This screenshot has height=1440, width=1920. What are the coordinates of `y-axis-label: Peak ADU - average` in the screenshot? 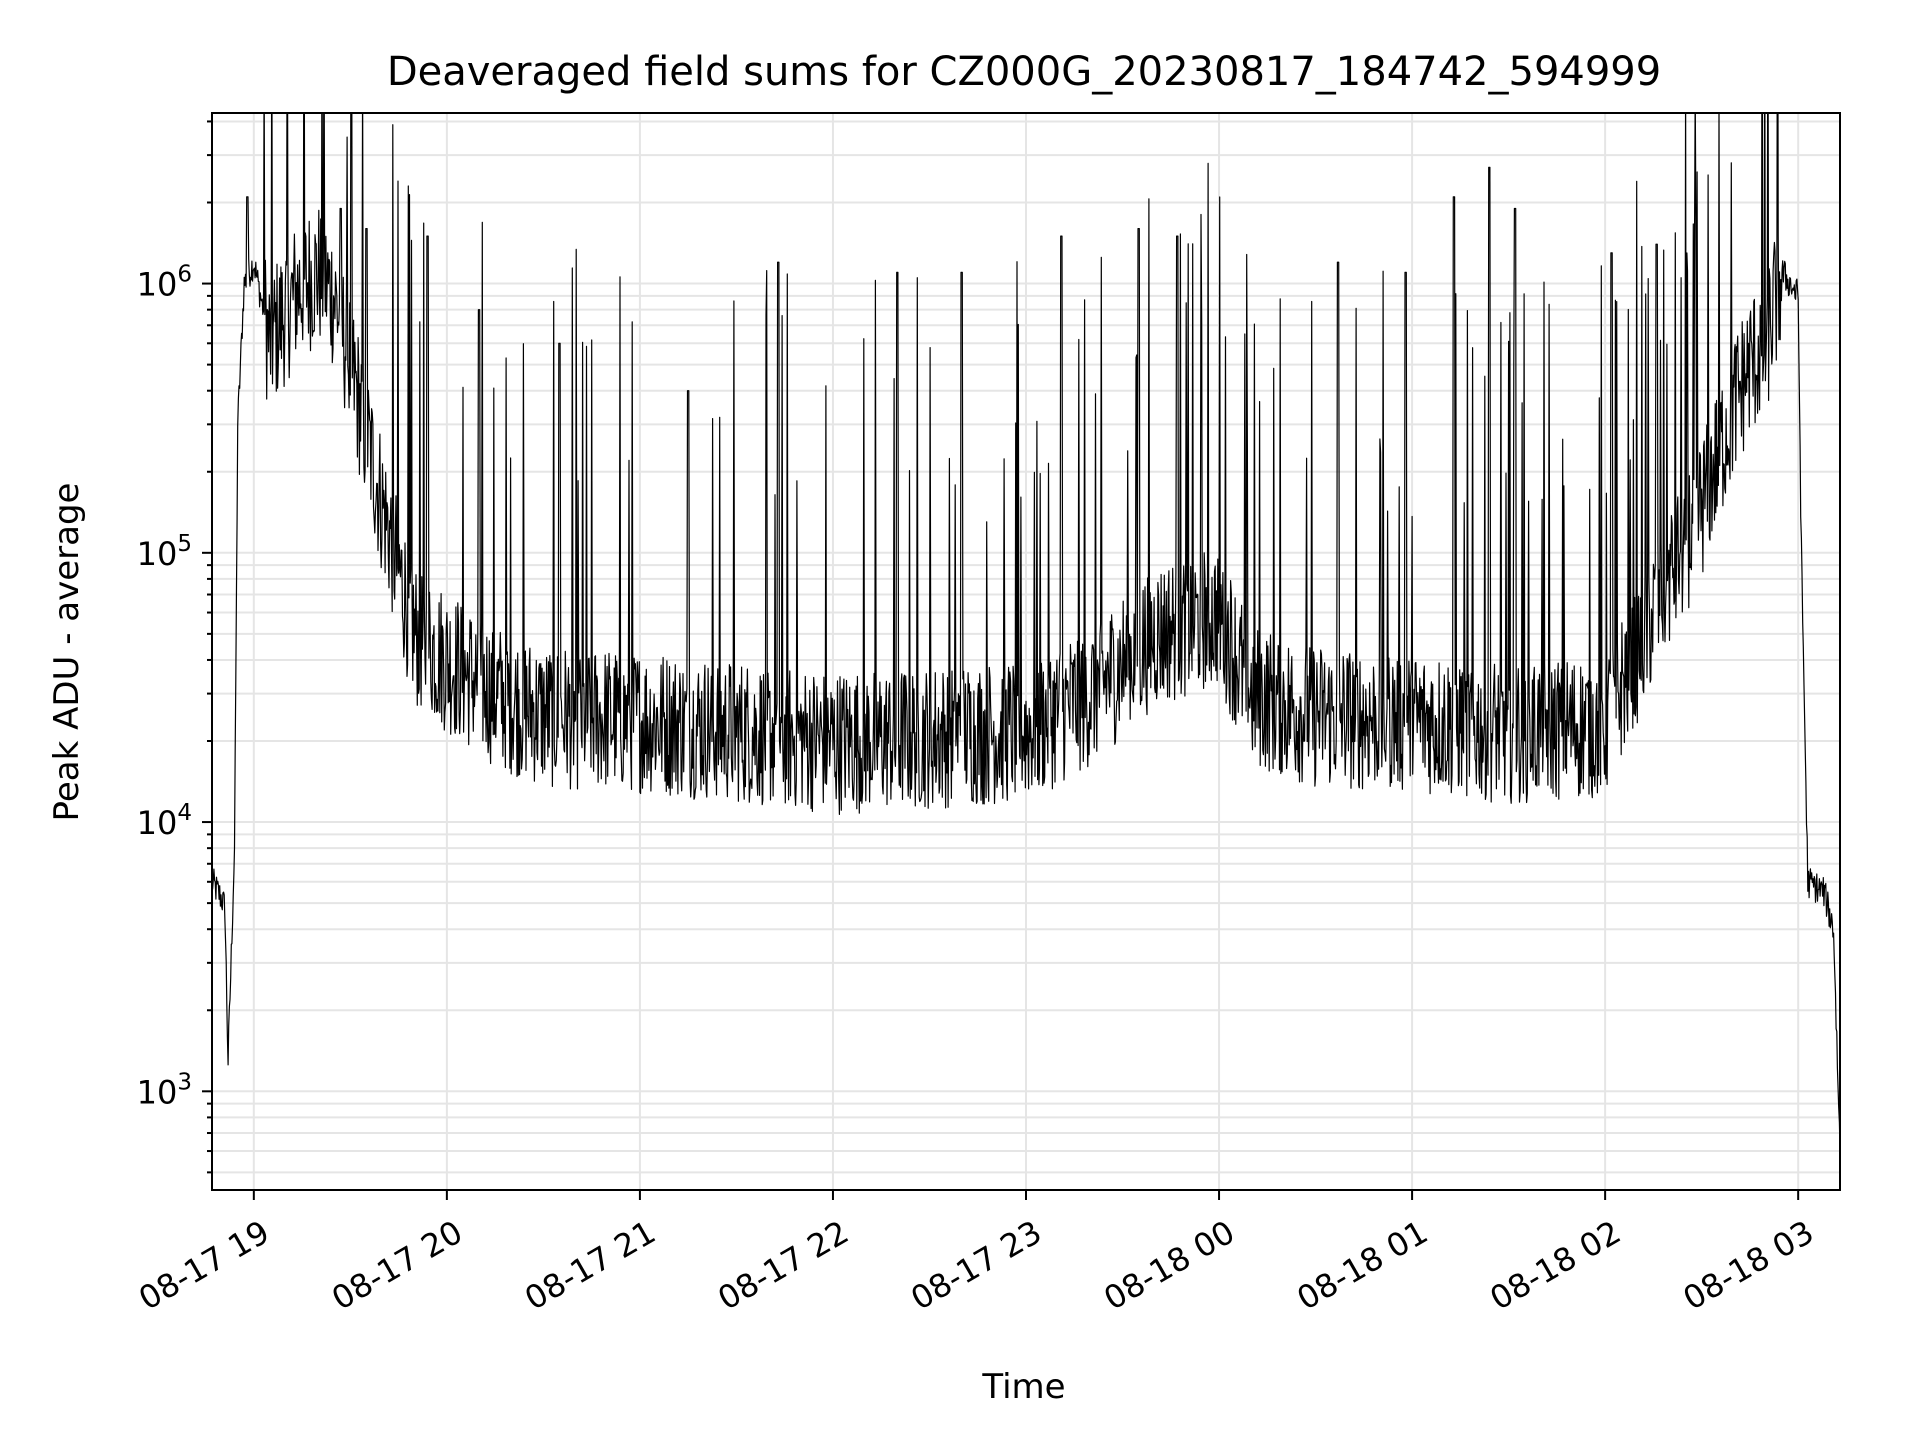 It's located at (67, 652).